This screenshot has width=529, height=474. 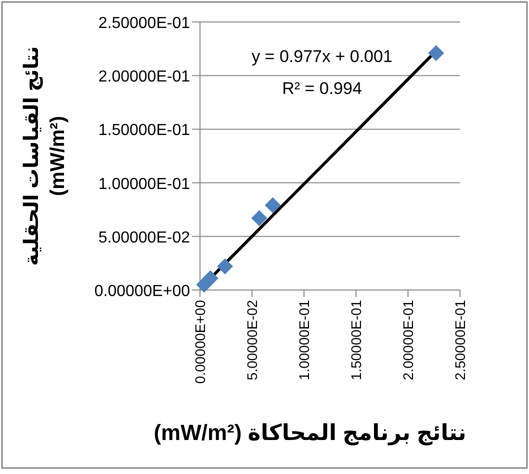 What do you see at coordinates (144, 237) in the screenshot?
I see `y-tick-label: 5.00000E-02` at bounding box center [144, 237].